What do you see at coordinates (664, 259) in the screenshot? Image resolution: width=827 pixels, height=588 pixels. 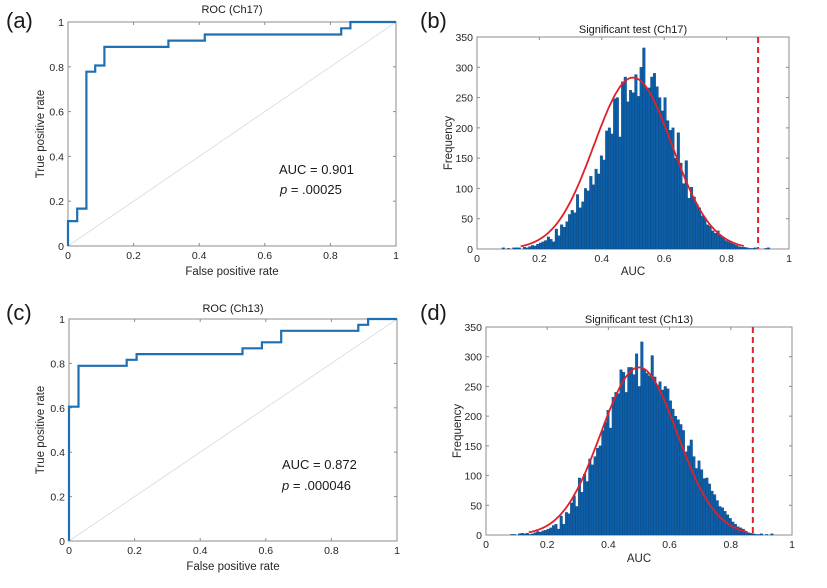 I see `x-tick-label-b: 0.6` at bounding box center [664, 259].